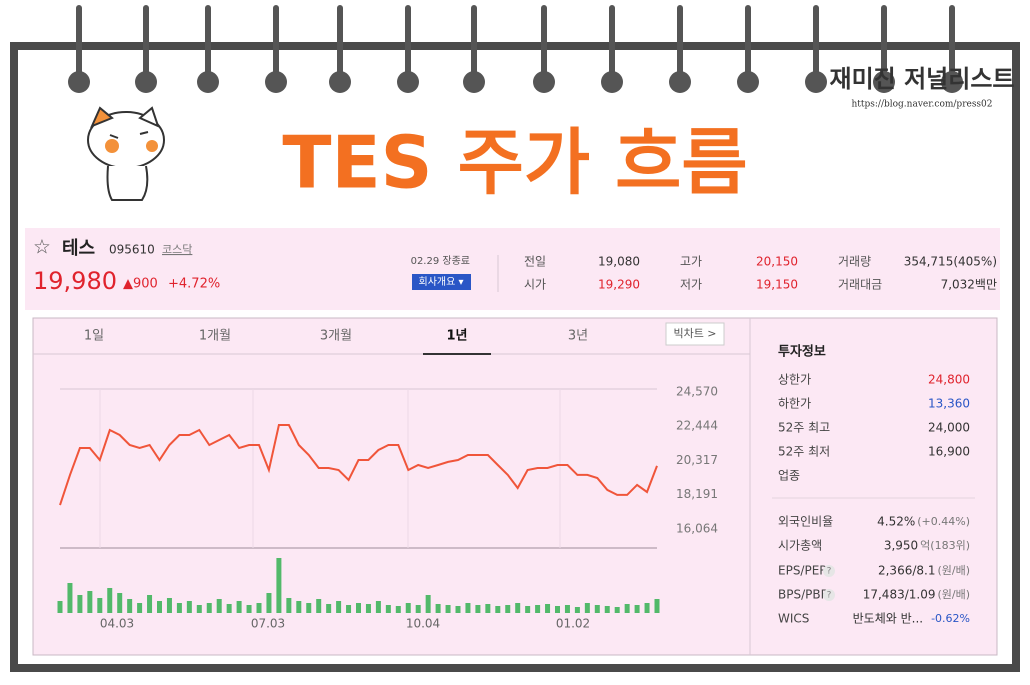 The width and height of the screenshot is (1030, 685). I want to click on info-label: 시가총액, so click(800, 546).